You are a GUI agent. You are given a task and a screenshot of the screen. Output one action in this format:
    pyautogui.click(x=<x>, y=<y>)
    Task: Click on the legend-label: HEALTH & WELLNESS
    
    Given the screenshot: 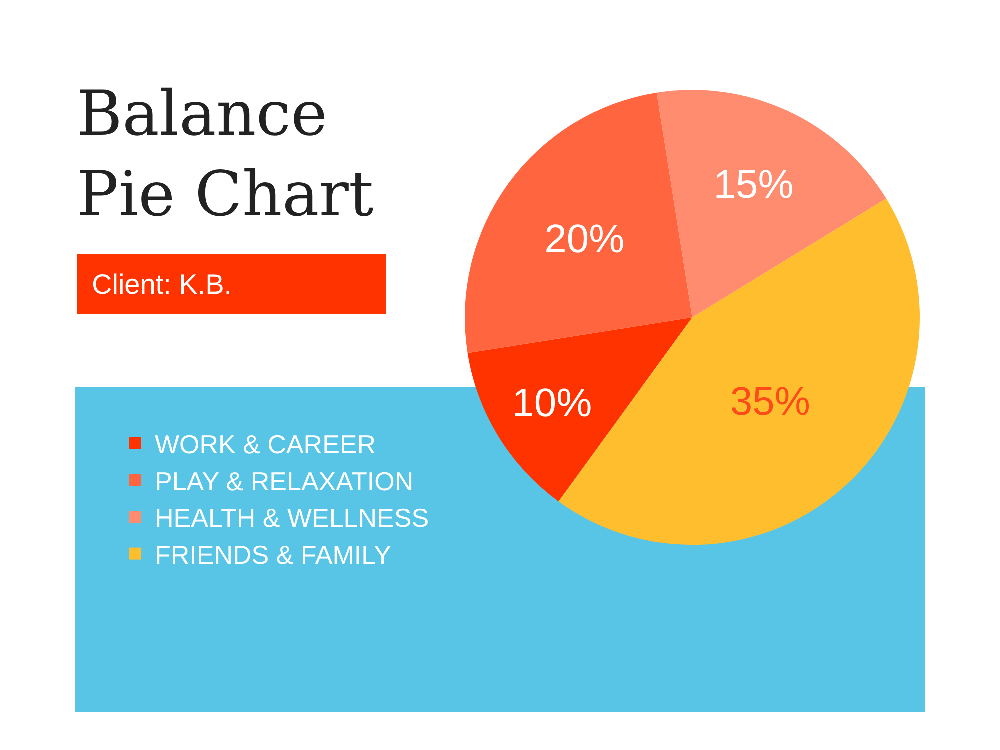 What is the action you would take?
    pyautogui.click(x=292, y=518)
    